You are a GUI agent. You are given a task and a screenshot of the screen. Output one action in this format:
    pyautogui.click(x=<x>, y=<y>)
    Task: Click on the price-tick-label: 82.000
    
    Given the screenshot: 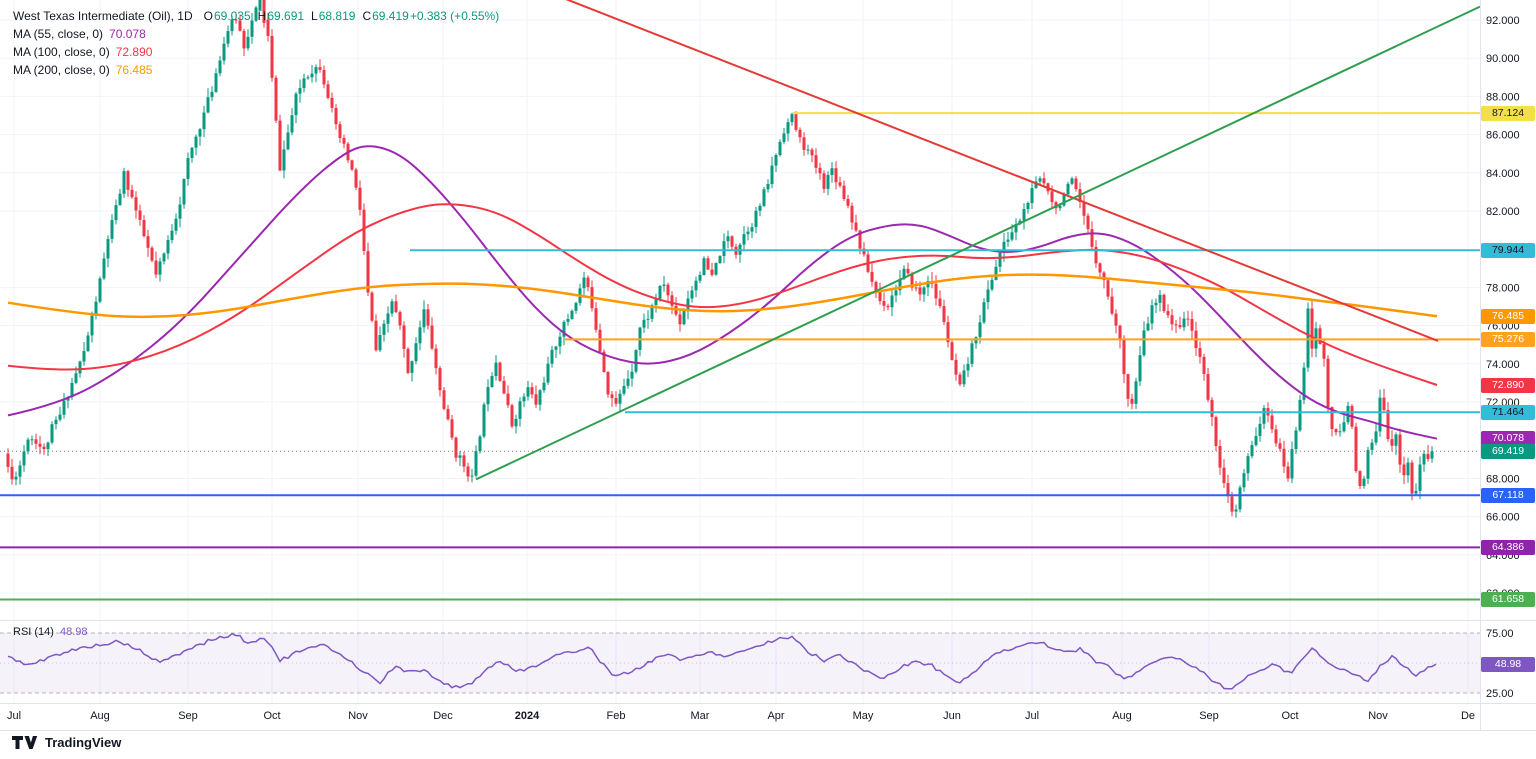 What is the action you would take?
    pyautogui.click(x=1503, y=212)
    